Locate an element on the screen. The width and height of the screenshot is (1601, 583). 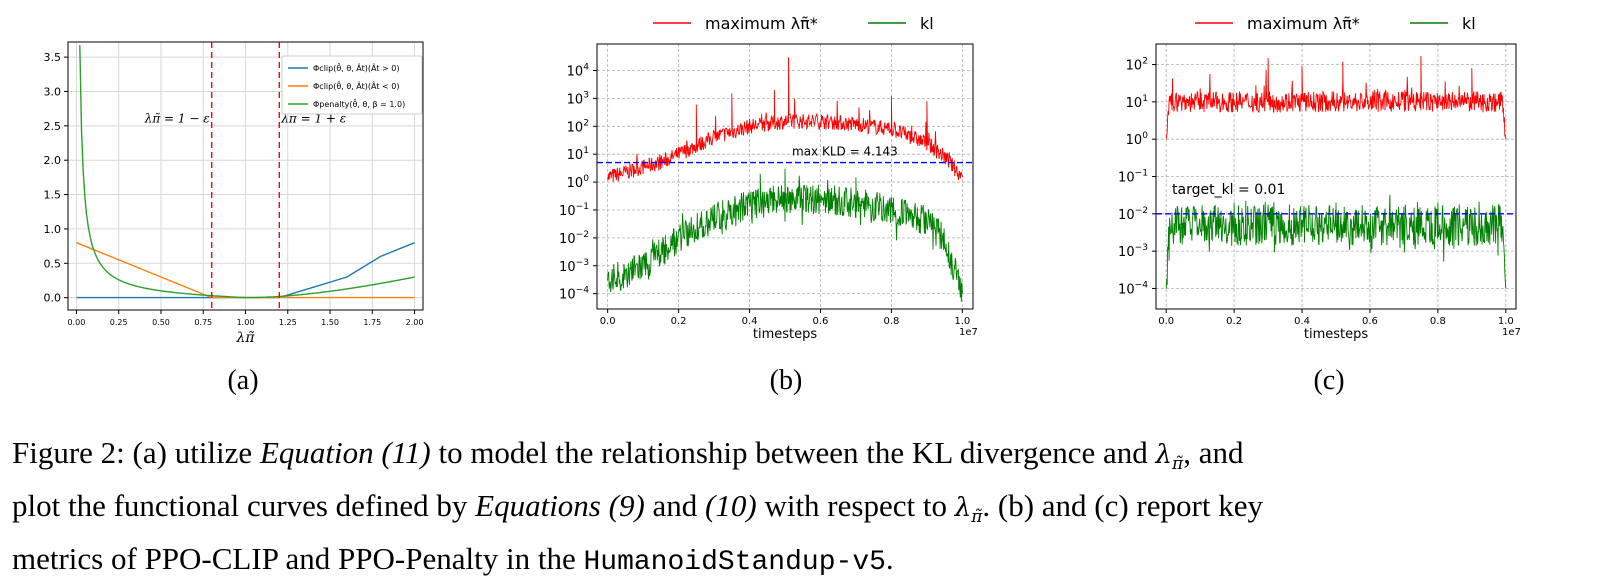
y-tick-label: 10³ is located at coordinates (578, 98).